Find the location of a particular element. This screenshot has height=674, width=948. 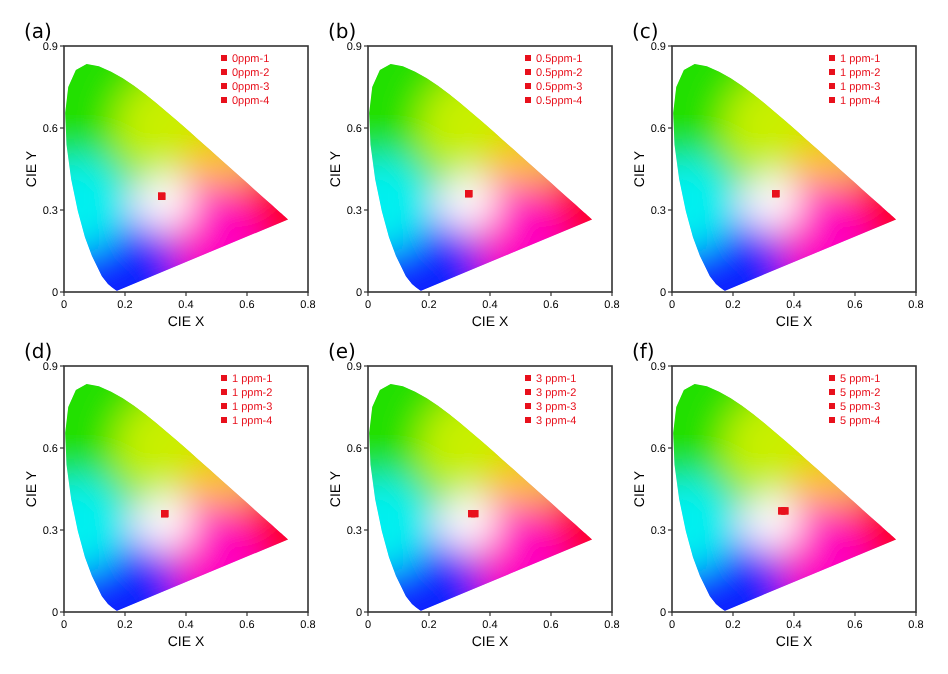

chart-title: (b) is located at coordinates (342, 33).